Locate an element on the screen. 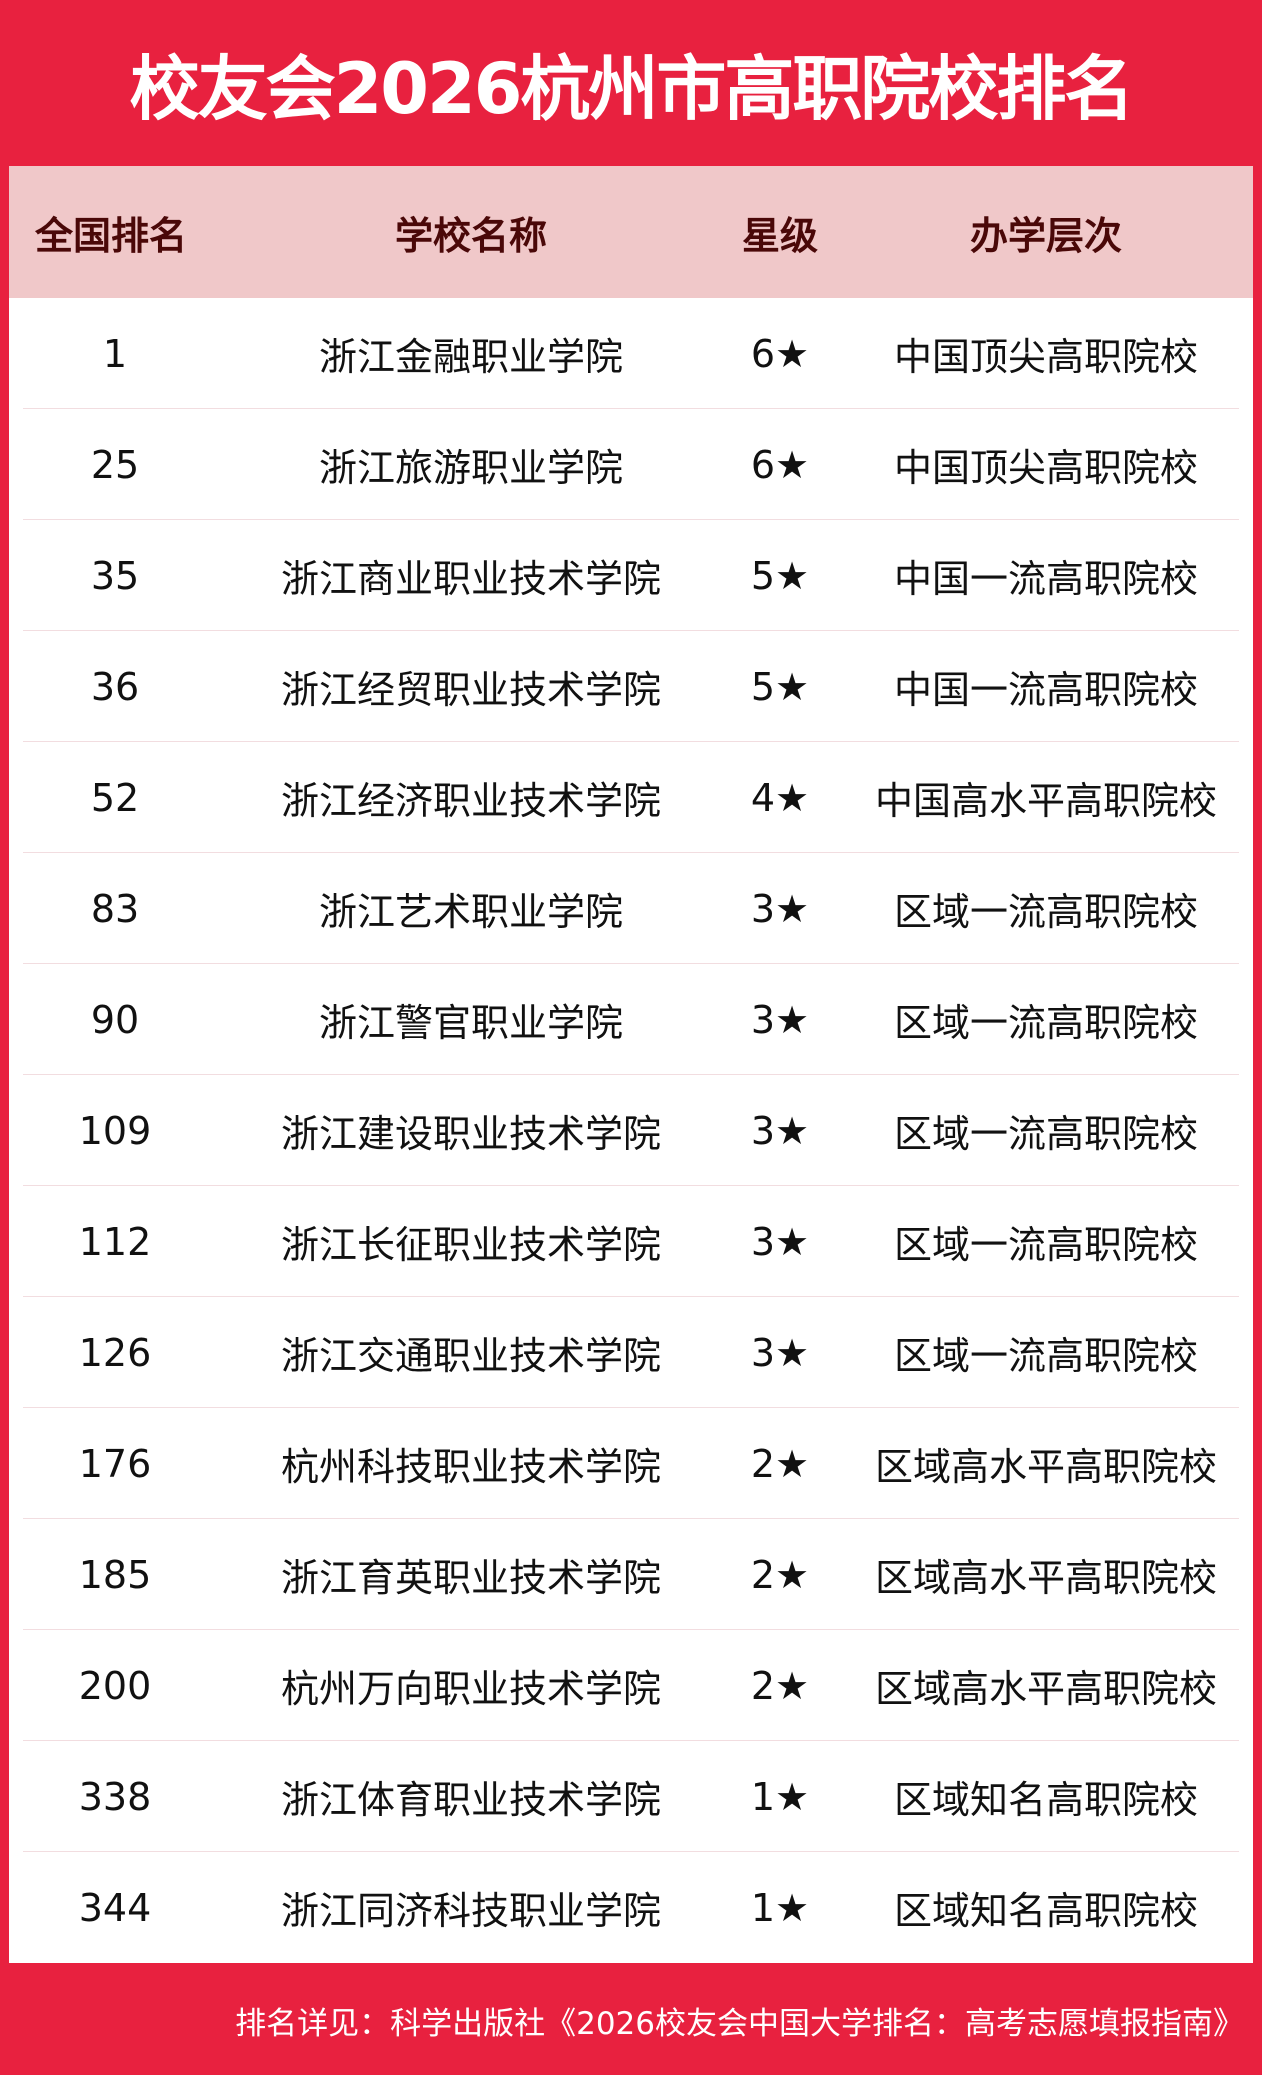  table-row: 36 浙江经贸职业技术学院 5★ 中国一流高职院校 is located at coordinates (631, 686).